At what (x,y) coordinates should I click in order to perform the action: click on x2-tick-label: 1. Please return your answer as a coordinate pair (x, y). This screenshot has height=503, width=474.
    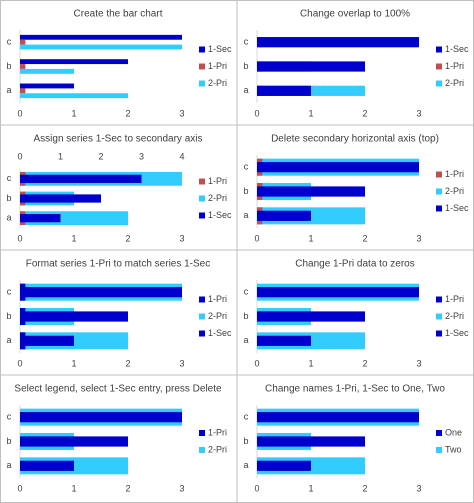
    Looking at the image, I should click on (60, 156).